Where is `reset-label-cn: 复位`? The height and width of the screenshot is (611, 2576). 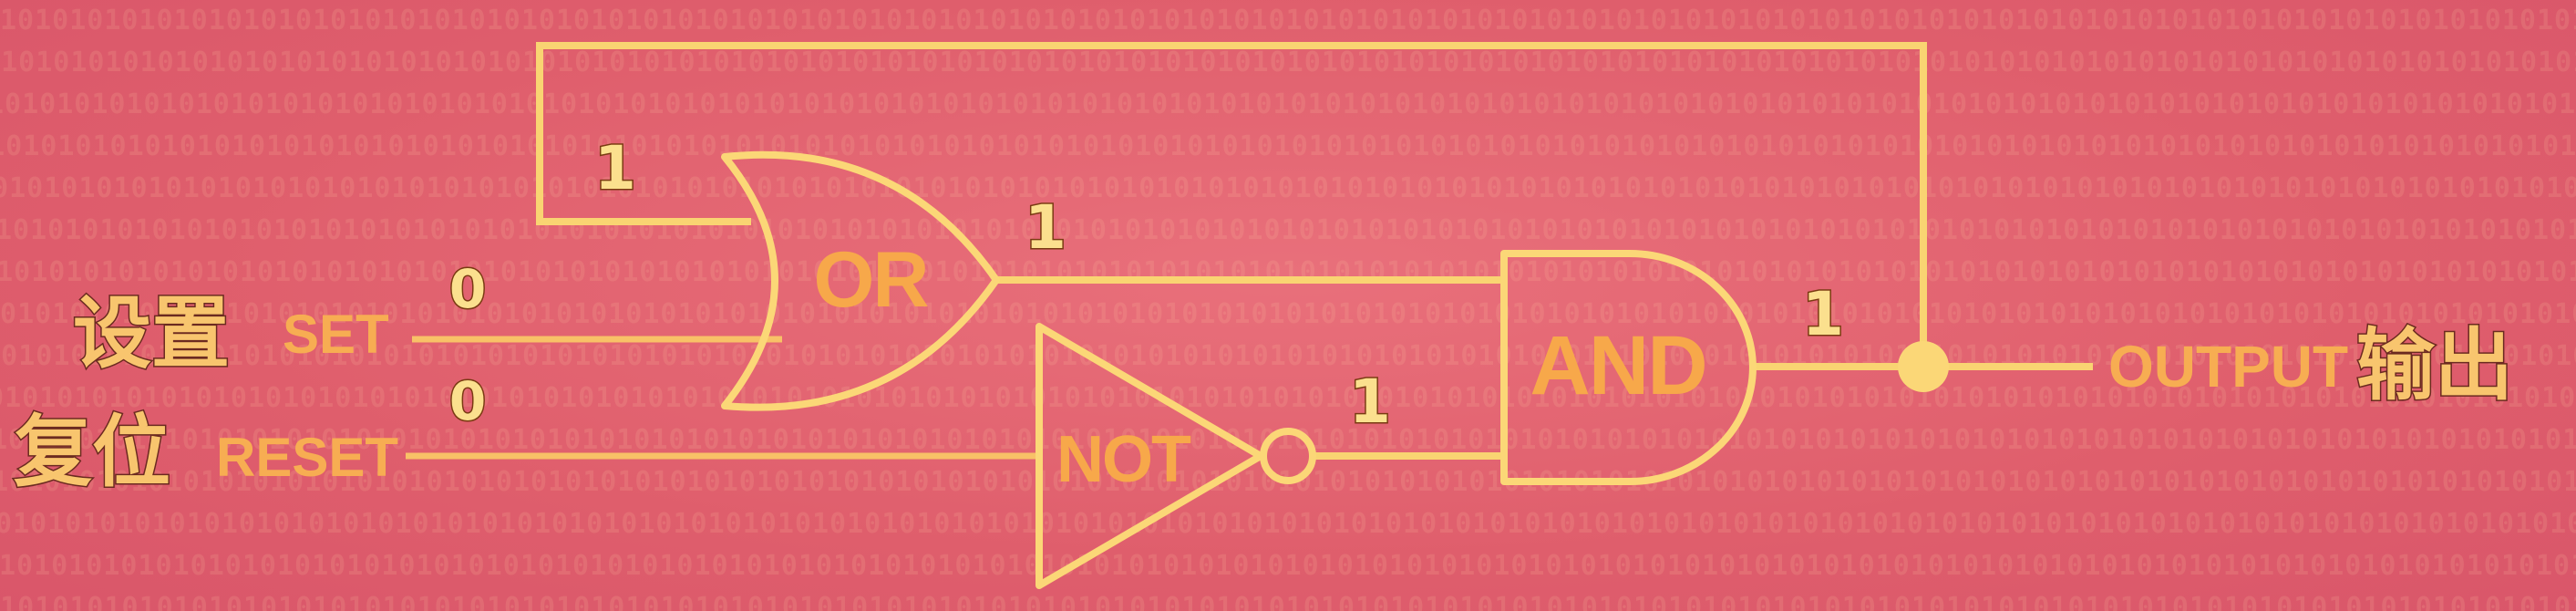 reset-label-cn: 复位 is located at coordinates (92, 452).